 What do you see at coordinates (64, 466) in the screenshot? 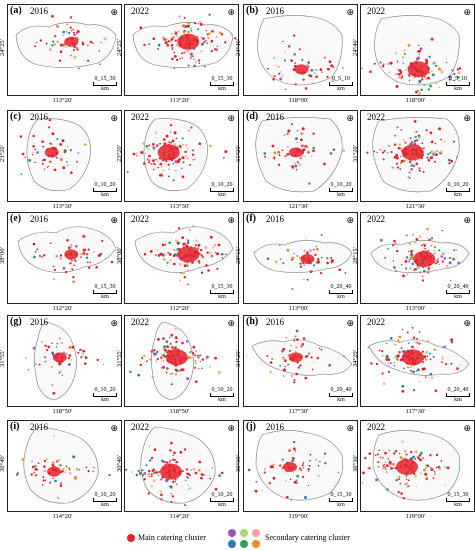
I see `map-panel-i-left: (i) 2016 ⊕ 0_10_20 km` at bounding box center [64, 466].